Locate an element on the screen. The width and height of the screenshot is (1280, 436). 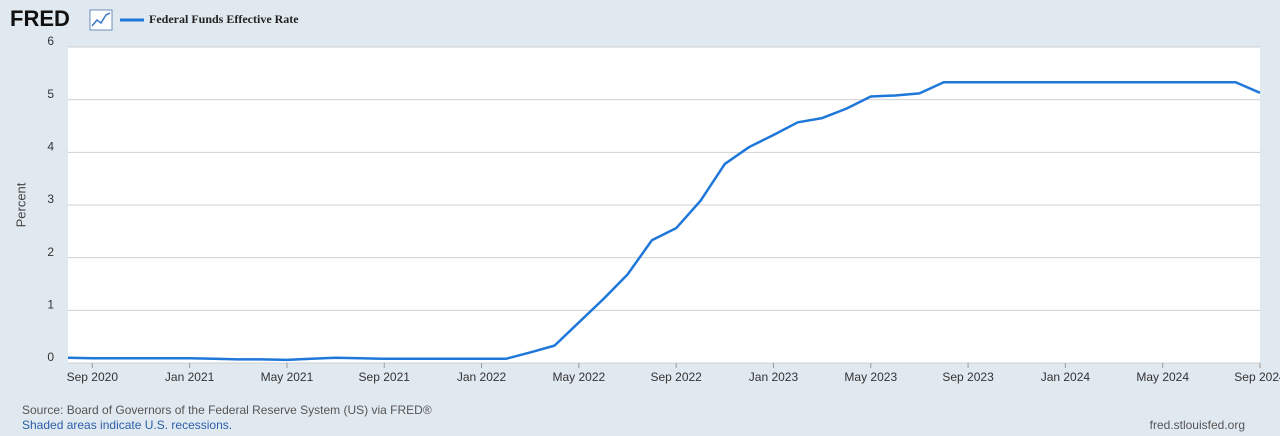
x-tick-label: May 2023 is located at coordinates (870, 377).